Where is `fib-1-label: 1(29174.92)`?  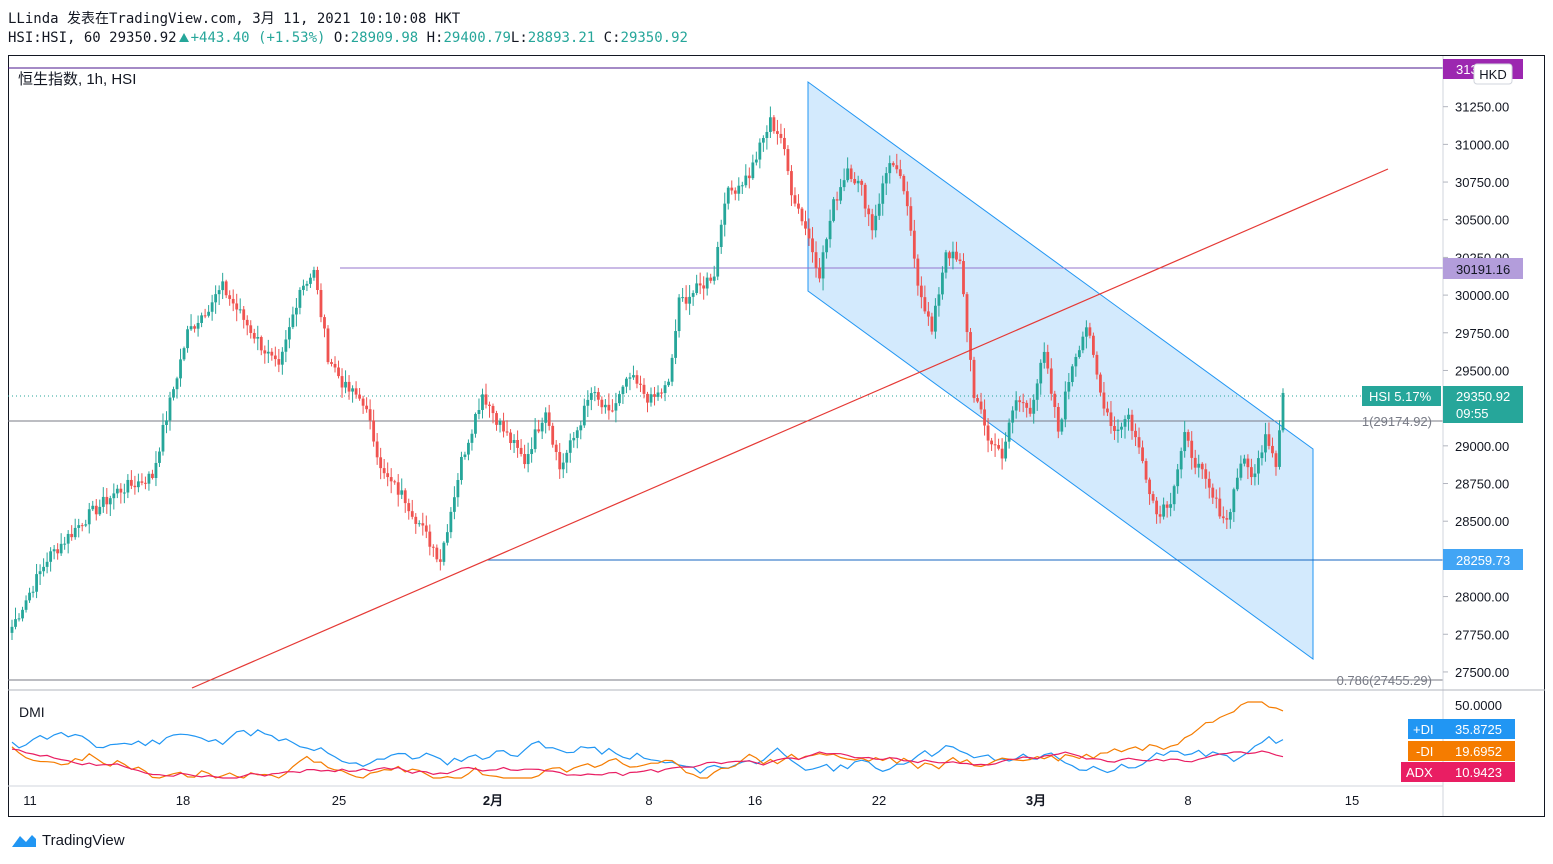 fib-1-label: 1(29174.92) is located at coordinates (1397, 421).